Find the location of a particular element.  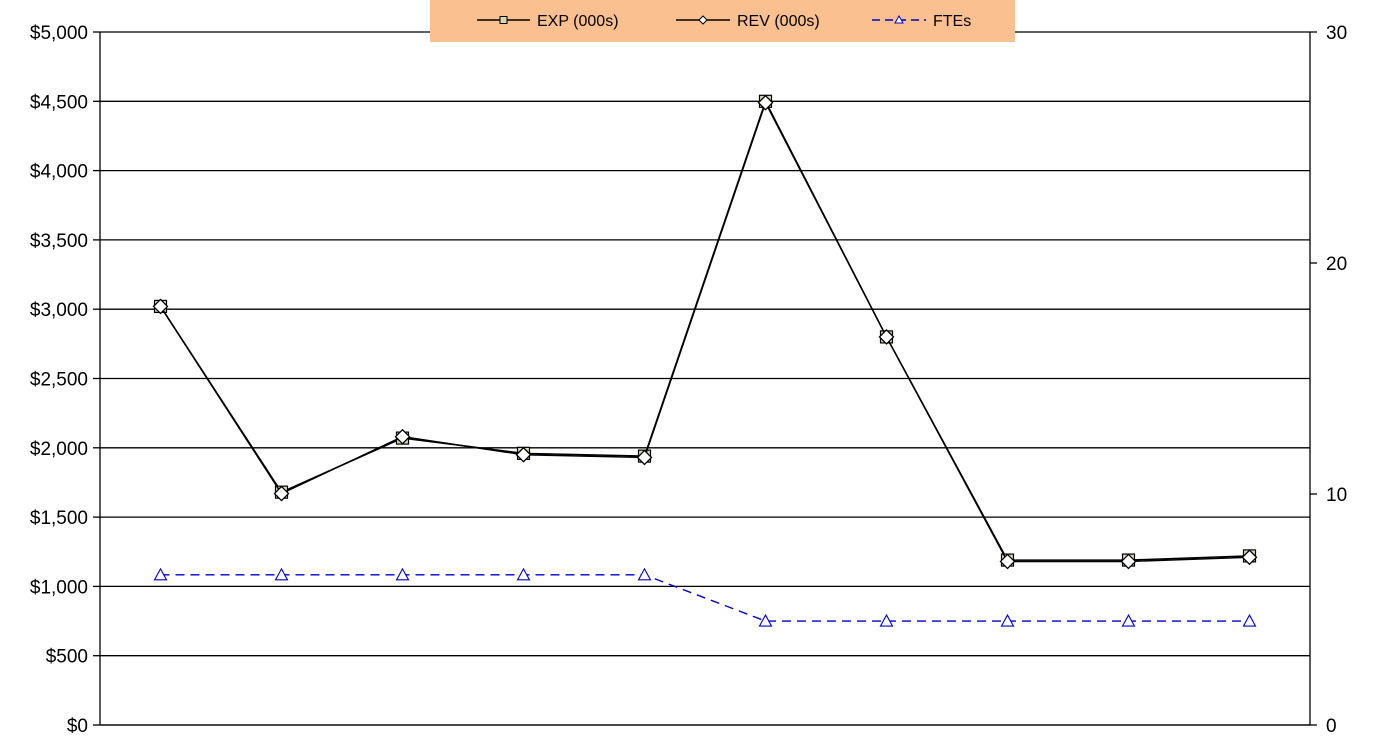

right-axis-tick-label: 20 is located at coordinates (1336, 264).